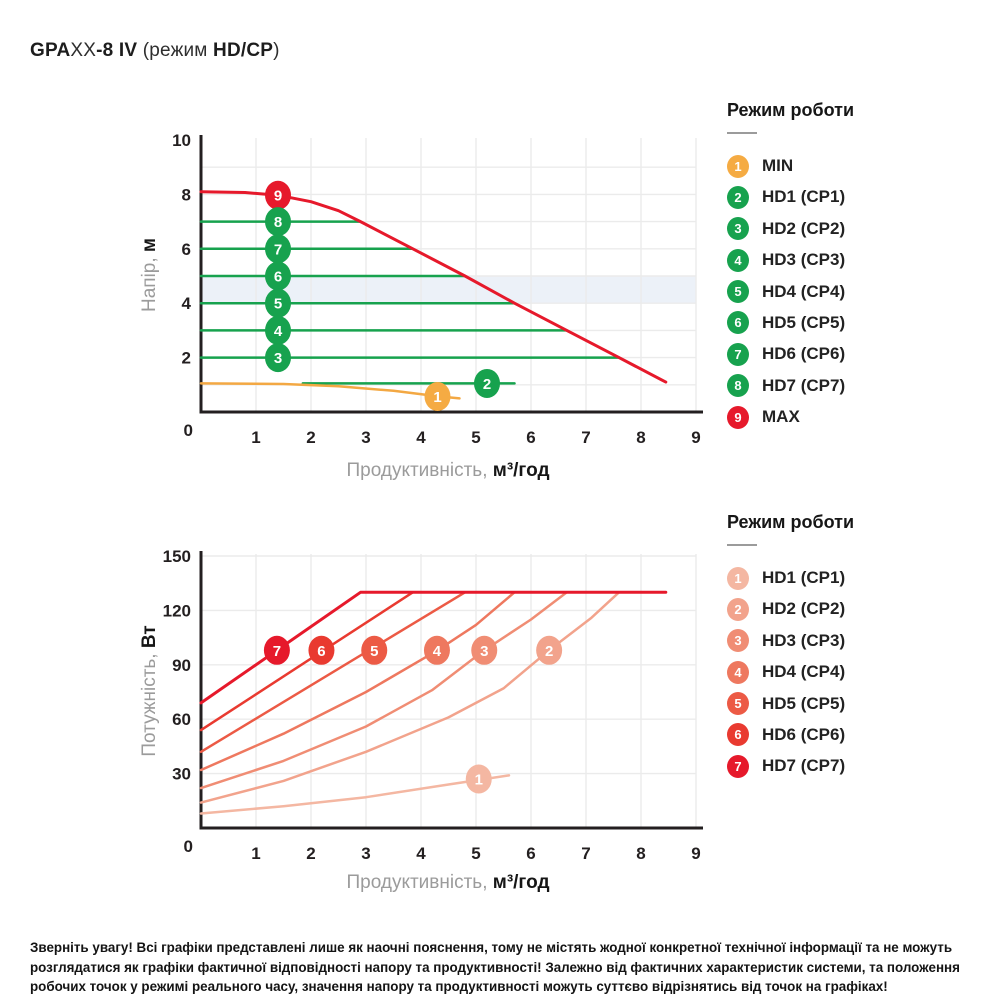 The height and width of the screenshot is (1000, 1000). What do you see at coordinates (276, 50) in the screenshot?
I see `title-part-5: )` at bounding box center [276, 50].